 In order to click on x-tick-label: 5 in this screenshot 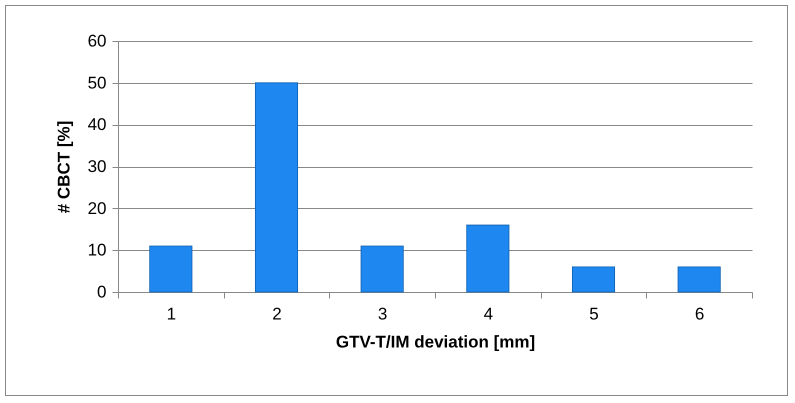, I will do `click(594, 314)`.